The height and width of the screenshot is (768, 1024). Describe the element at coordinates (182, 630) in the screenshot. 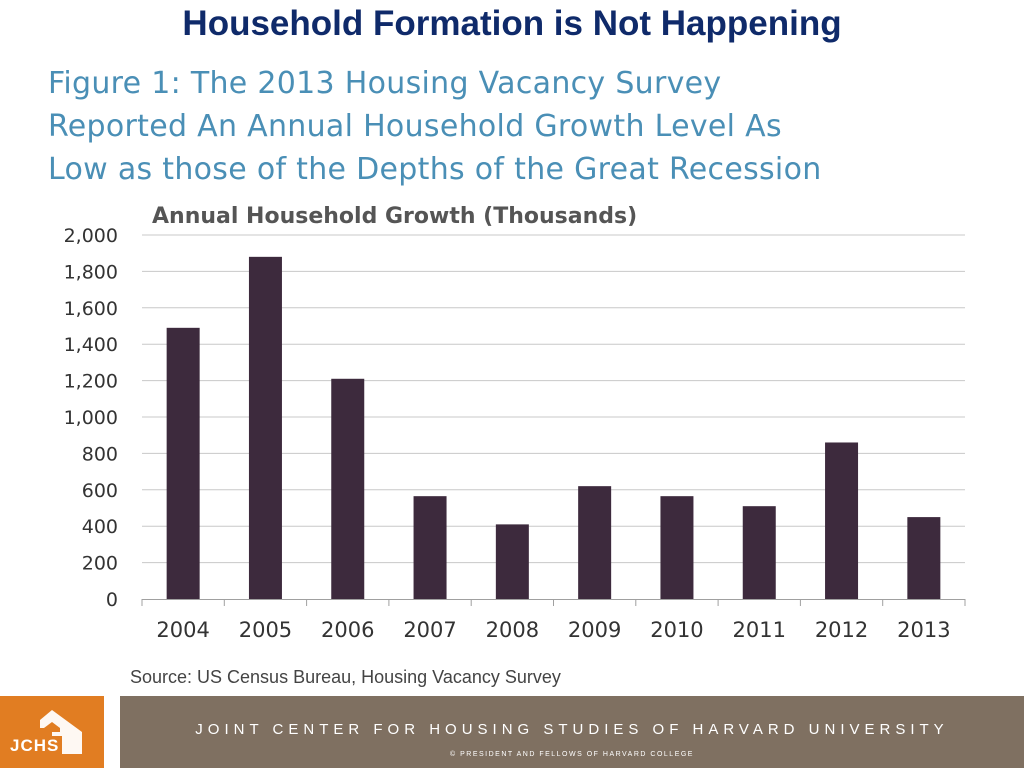

I see `x-tick-label: 2004` at that location.